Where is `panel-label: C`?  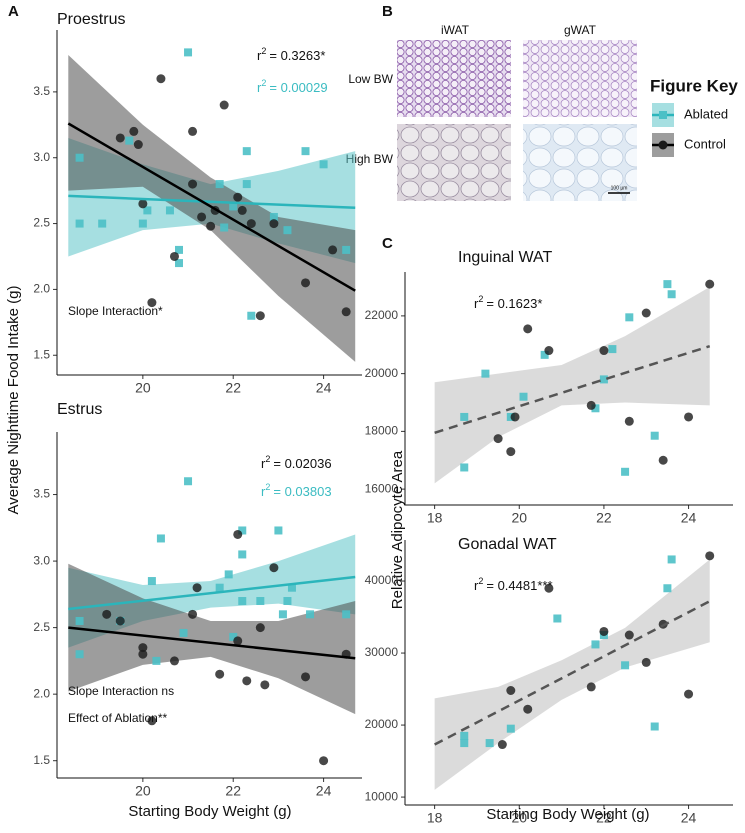
panel-label: C is located at coordinates (387, 243).